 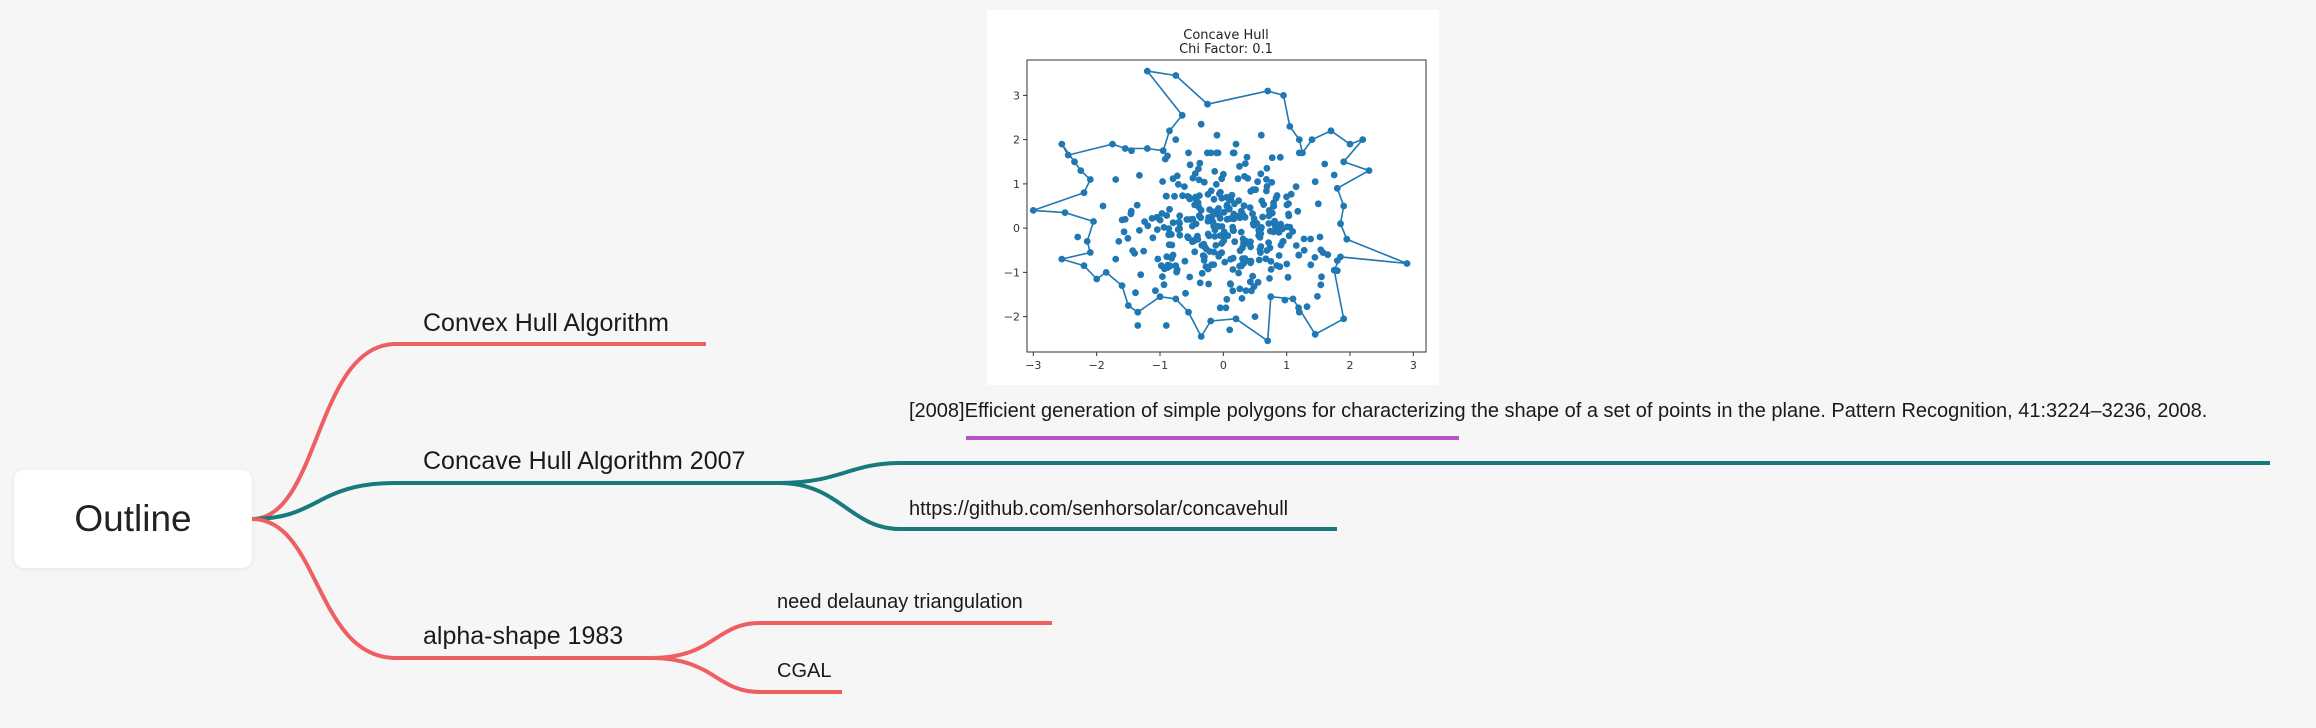 What do you see at coordinates (133, 519) in the screenshot?
I see `root-node-outline: Outline` at bounding box center [133, 519].